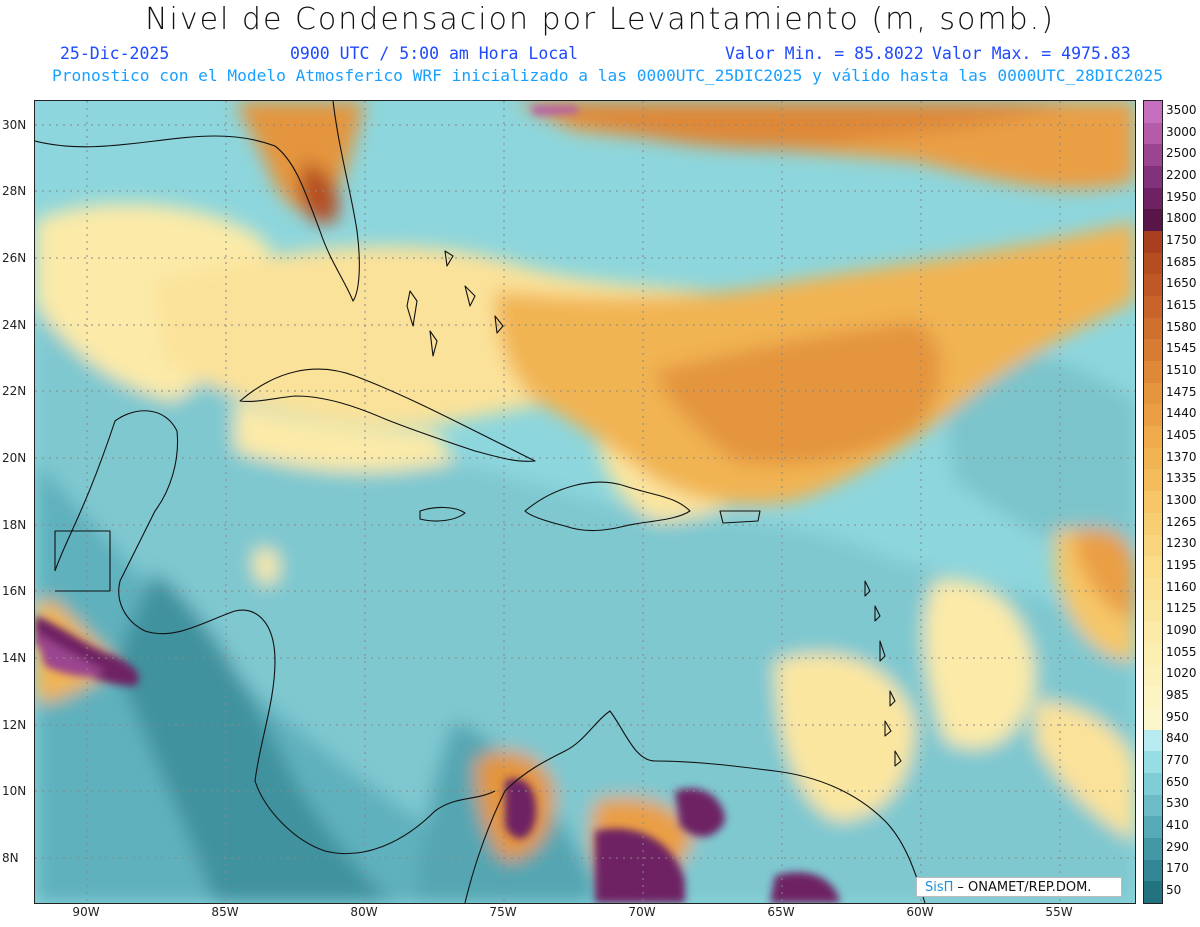 Image resolution: width=1200 pixels, height=927 pixels. What do you see at coordinates (1181, 218) in the screenshot?
I see `colorbar-label: 1800` at bounding box center [1181, 218].